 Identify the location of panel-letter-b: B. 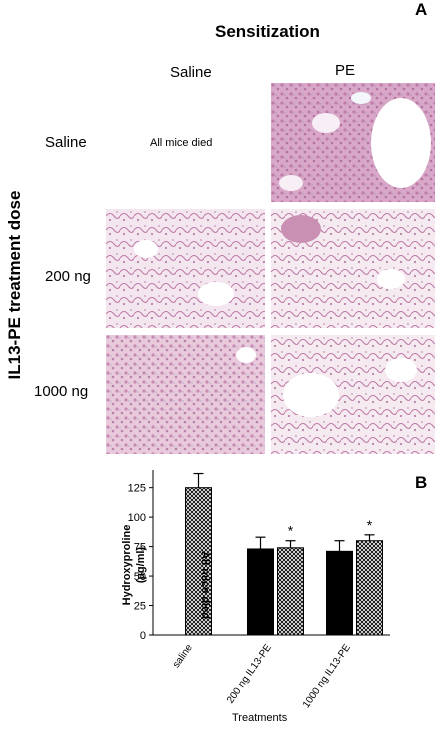
(421, 482).